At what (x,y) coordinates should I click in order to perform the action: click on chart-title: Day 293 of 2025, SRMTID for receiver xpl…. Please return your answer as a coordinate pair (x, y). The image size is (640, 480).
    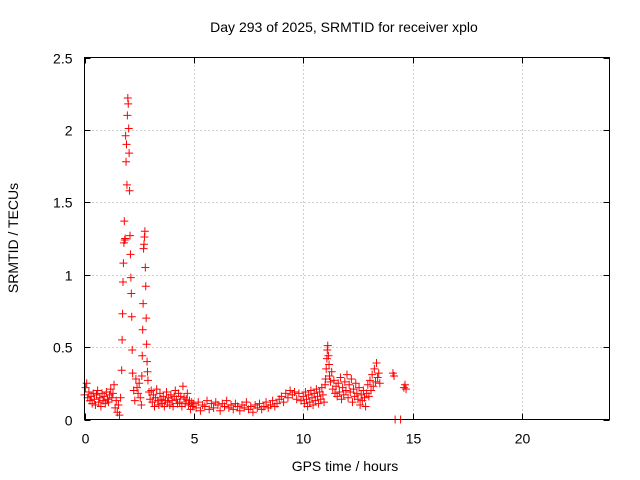
    Looking at the image, I should click on (344, 27).